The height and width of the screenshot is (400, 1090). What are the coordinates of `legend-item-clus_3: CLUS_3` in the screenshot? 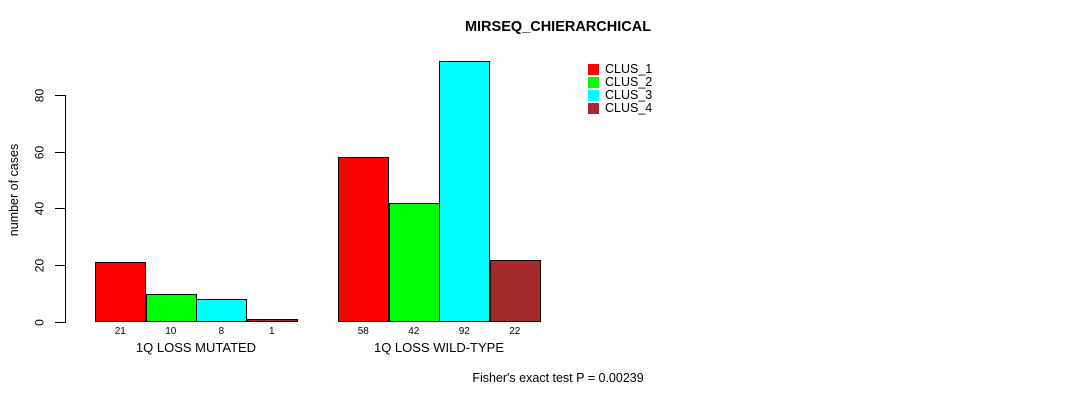 It's located at (620, 95).